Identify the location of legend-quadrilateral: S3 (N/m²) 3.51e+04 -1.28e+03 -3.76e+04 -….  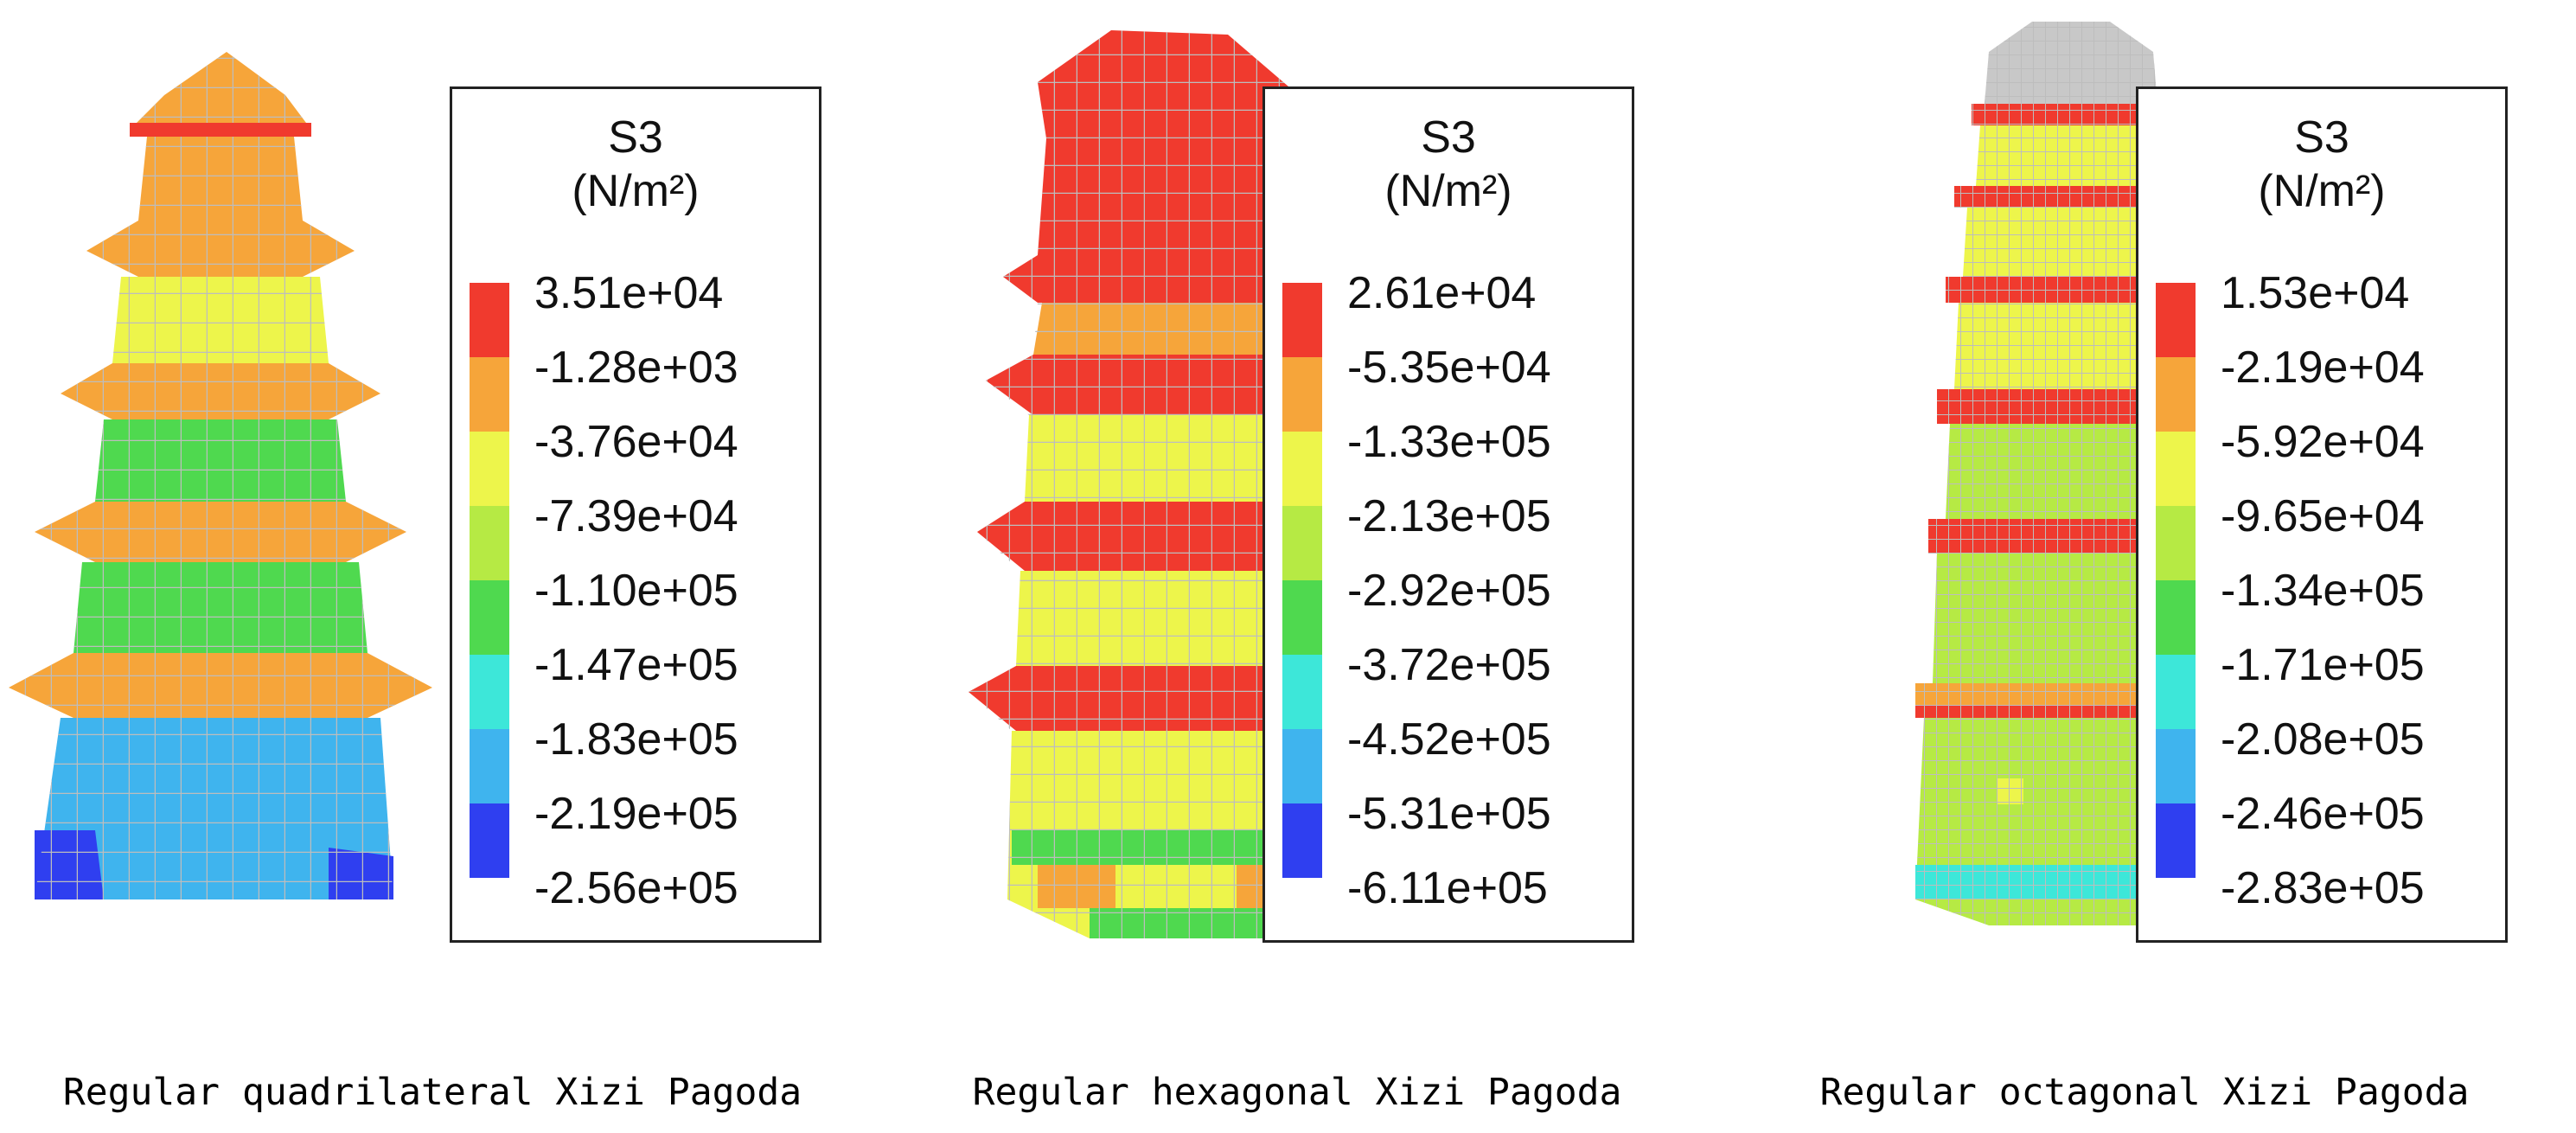
(636, 514).